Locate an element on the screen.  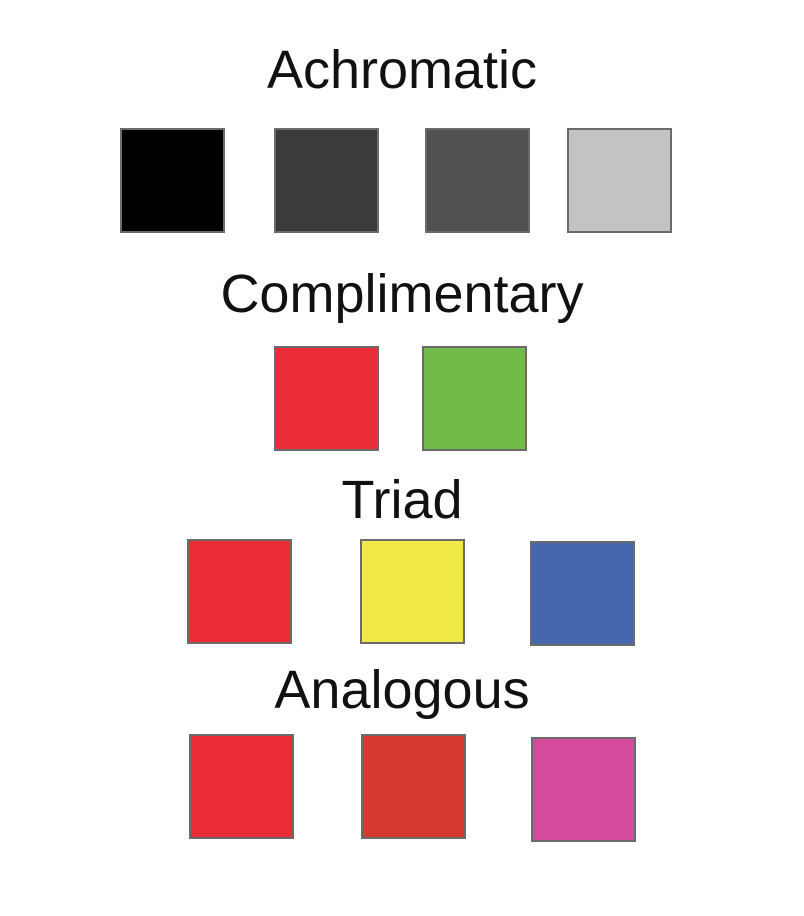
analogous-heading: Analogous is located at coordinates (402, 690).